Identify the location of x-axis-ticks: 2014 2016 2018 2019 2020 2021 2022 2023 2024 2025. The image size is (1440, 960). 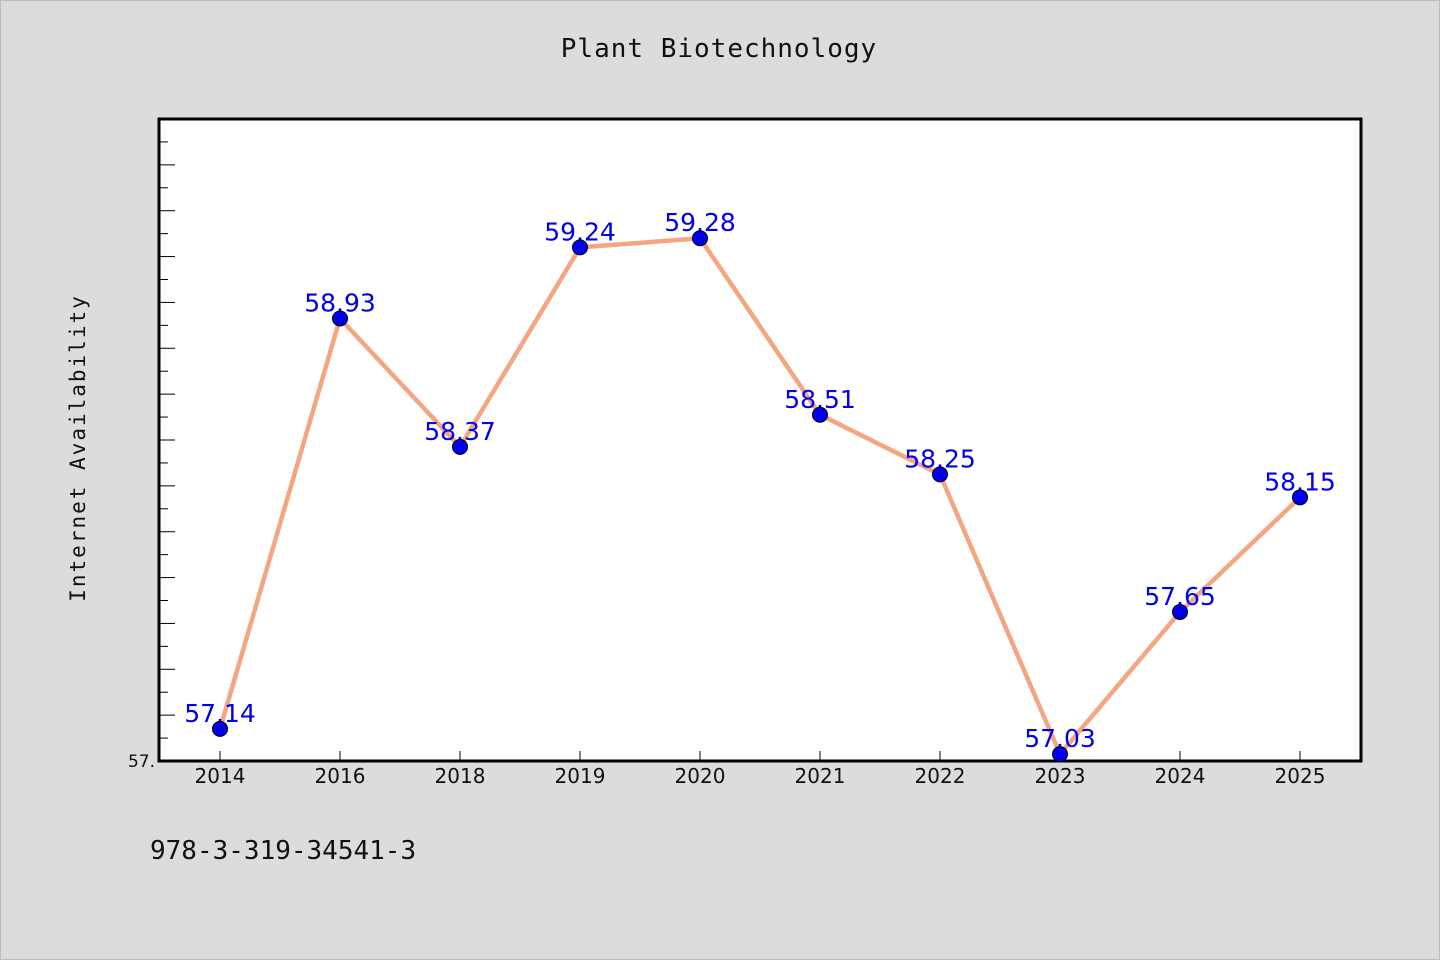
(760, 769).